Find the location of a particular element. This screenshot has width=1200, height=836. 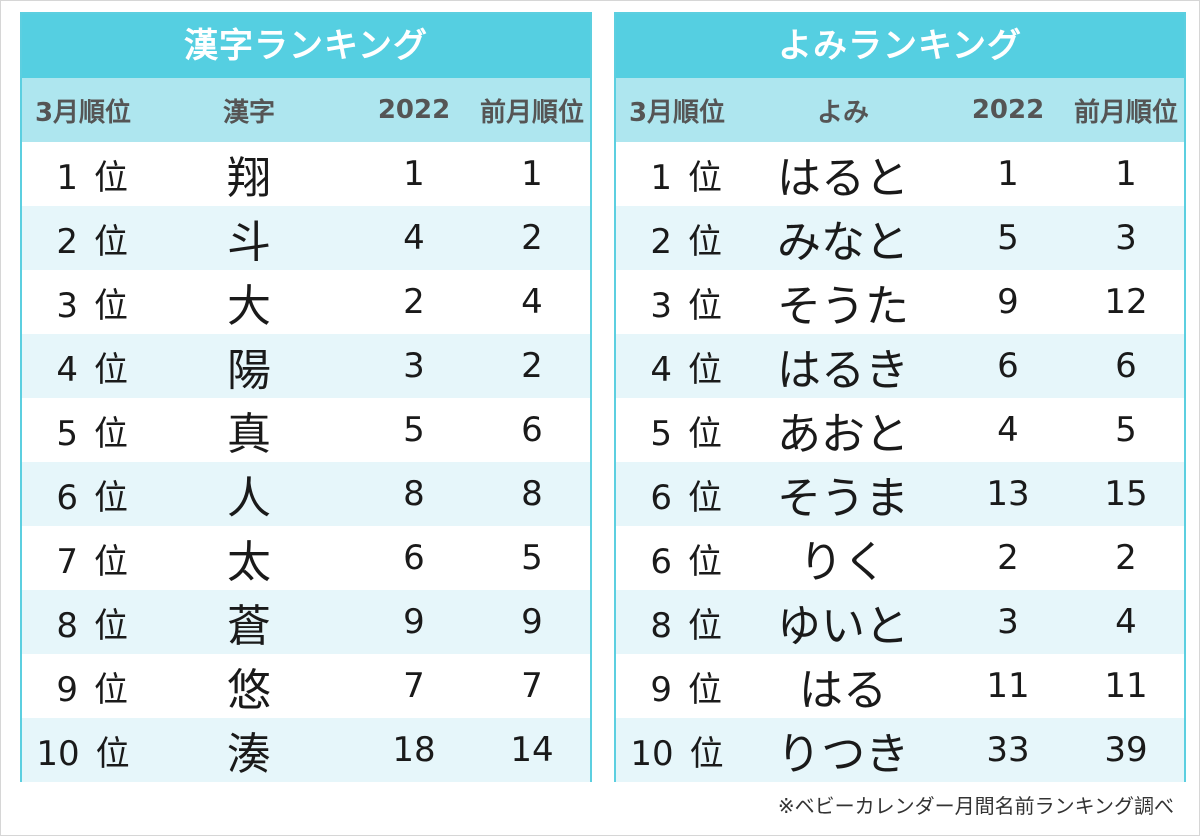

table-header: 3月順位 漢字 2022 前月順位 is located at coordinates (306, 110).